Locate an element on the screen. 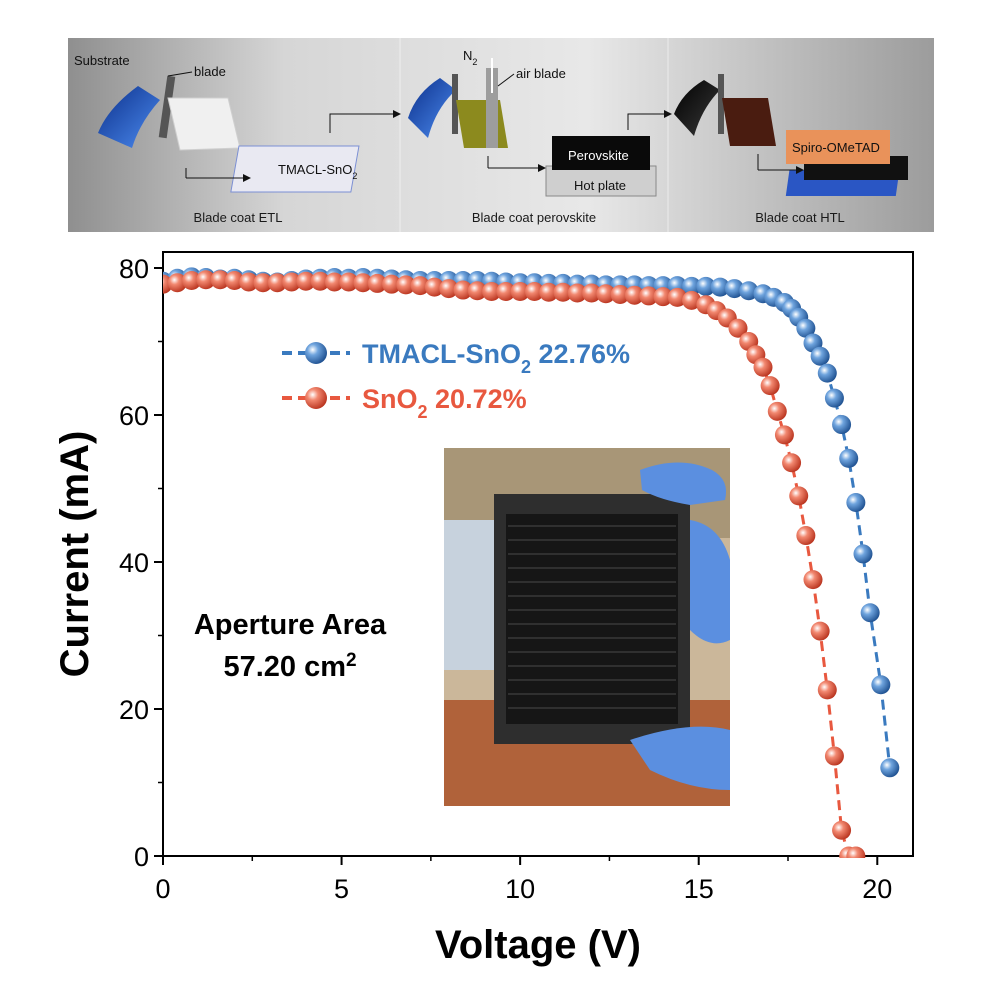 The width and height of the screenshot is (996, 996). x-tick-label: 10 is located at coordinates (520, 889).